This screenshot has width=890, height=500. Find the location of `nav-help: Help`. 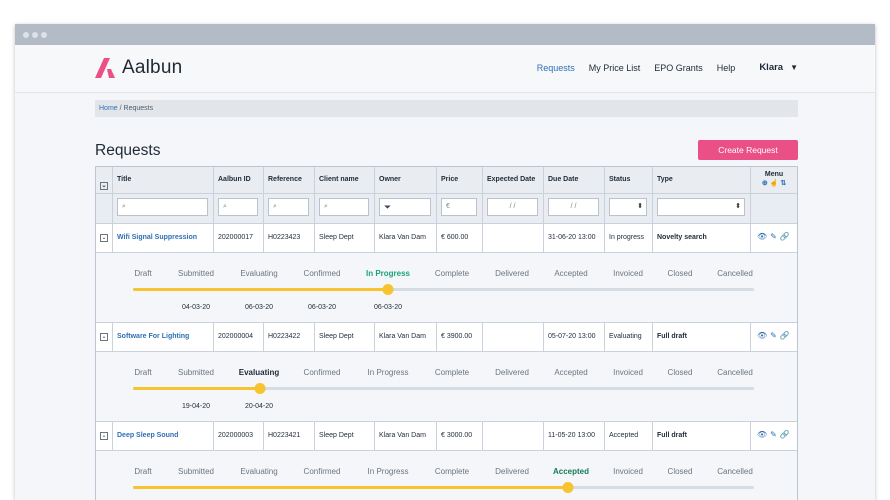

nav-help: Help is located at coordinates (726, 67).